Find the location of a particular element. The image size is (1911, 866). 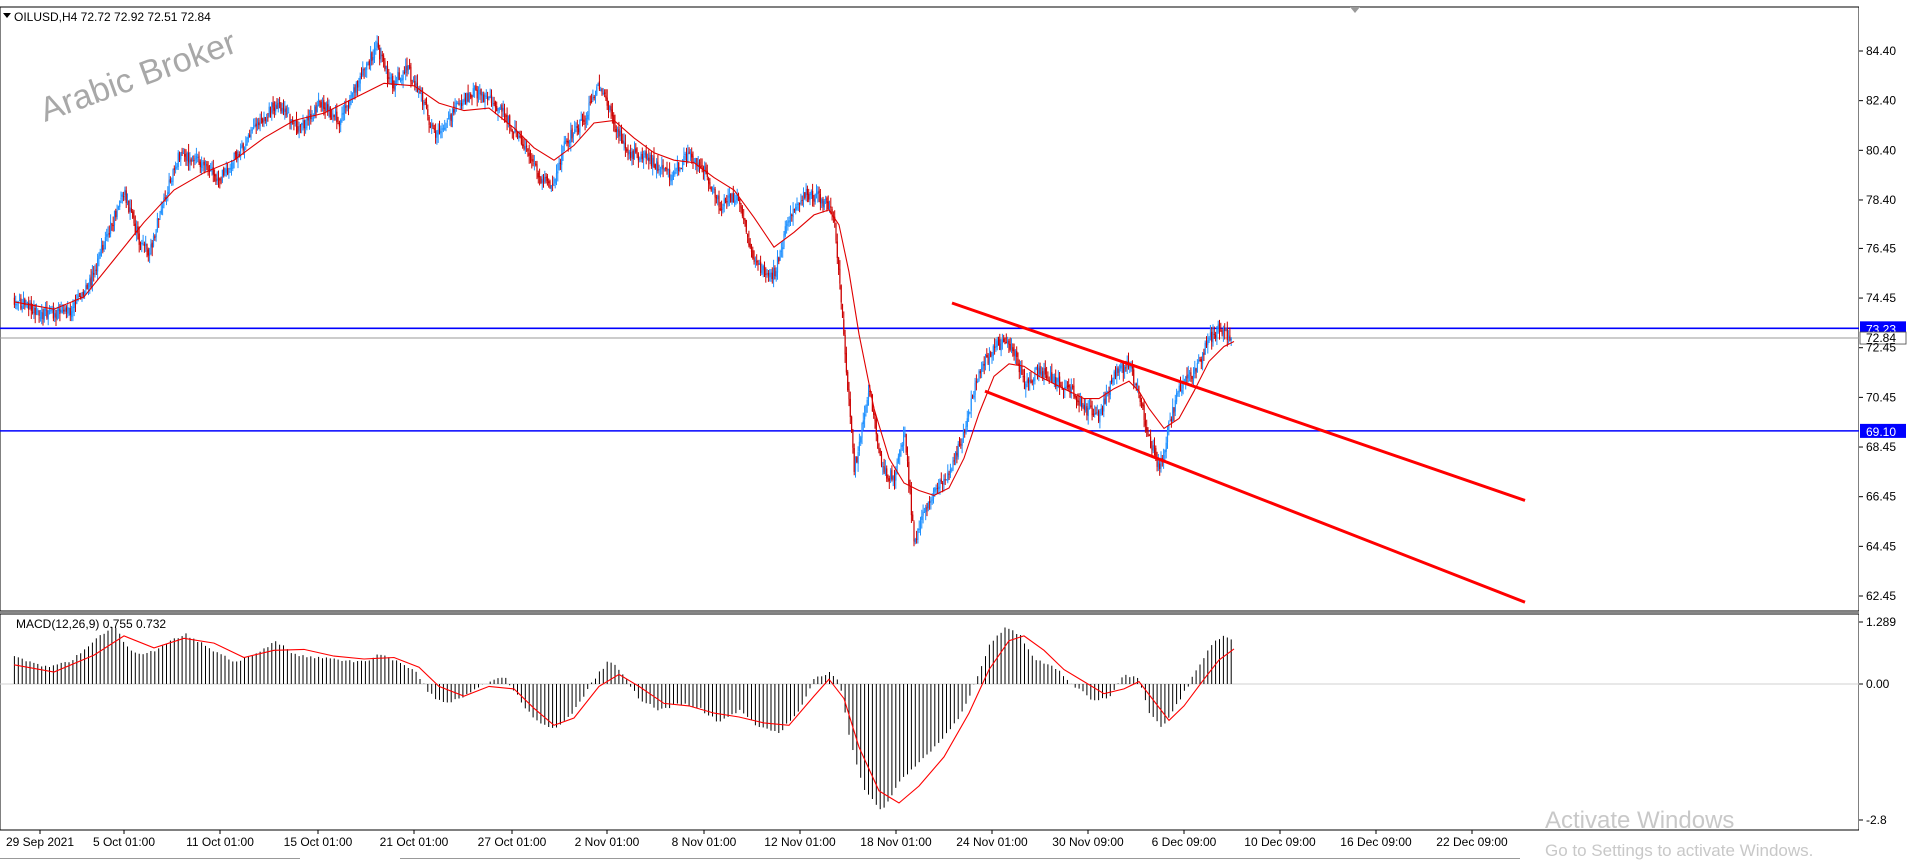

time-axis-label: 11 Oct 01:00 is located at coordinates (220, 842).